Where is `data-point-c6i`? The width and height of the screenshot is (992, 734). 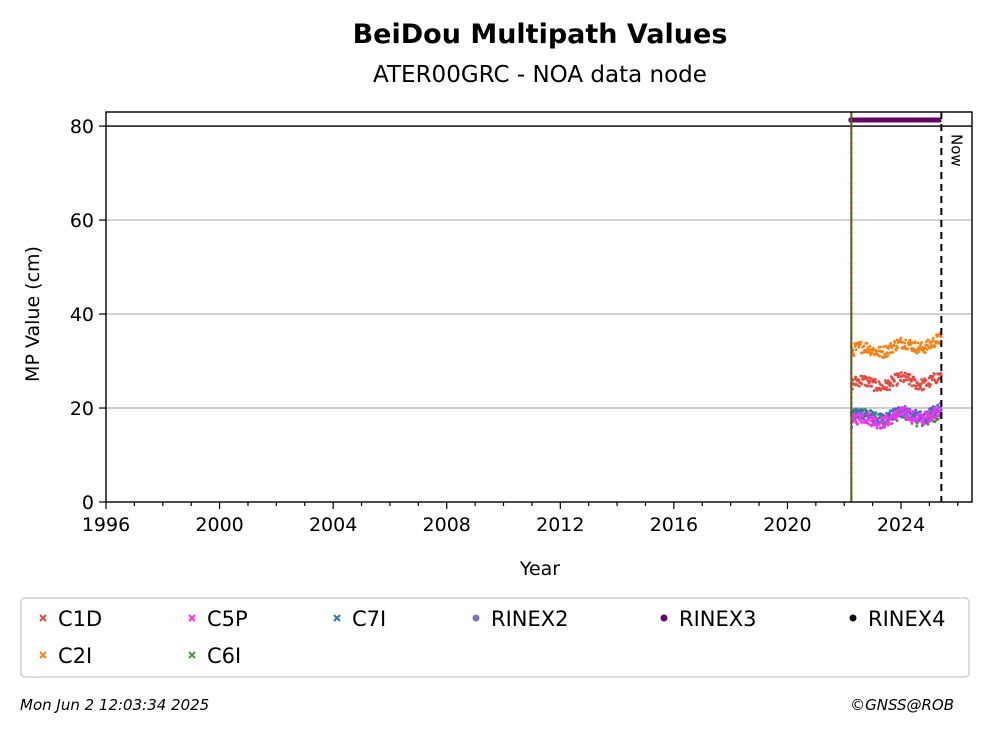
data-point-c6i is located at coordinates (928, 424).